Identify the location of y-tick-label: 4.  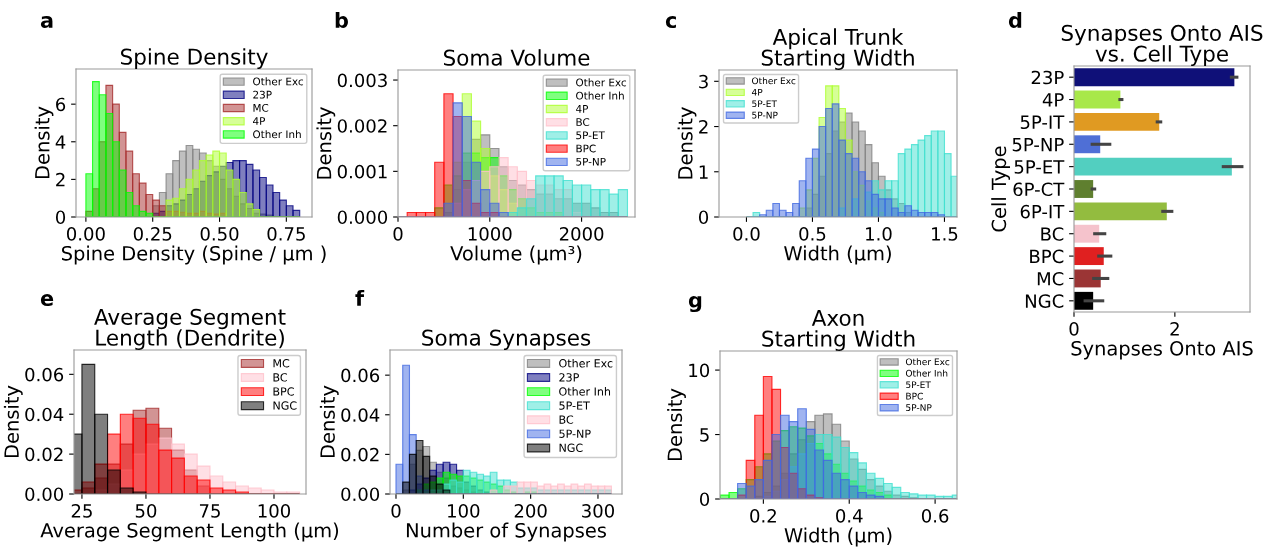
(60, 142).